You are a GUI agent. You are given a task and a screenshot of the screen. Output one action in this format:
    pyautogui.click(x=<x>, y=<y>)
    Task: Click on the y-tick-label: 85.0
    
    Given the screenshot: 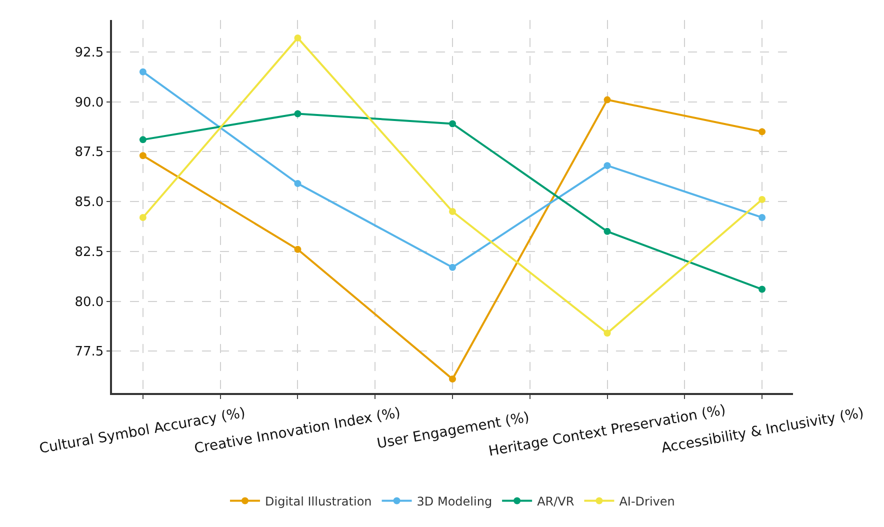 What is the action you would take?
    pyautogui.click(x=89, y=202)
    